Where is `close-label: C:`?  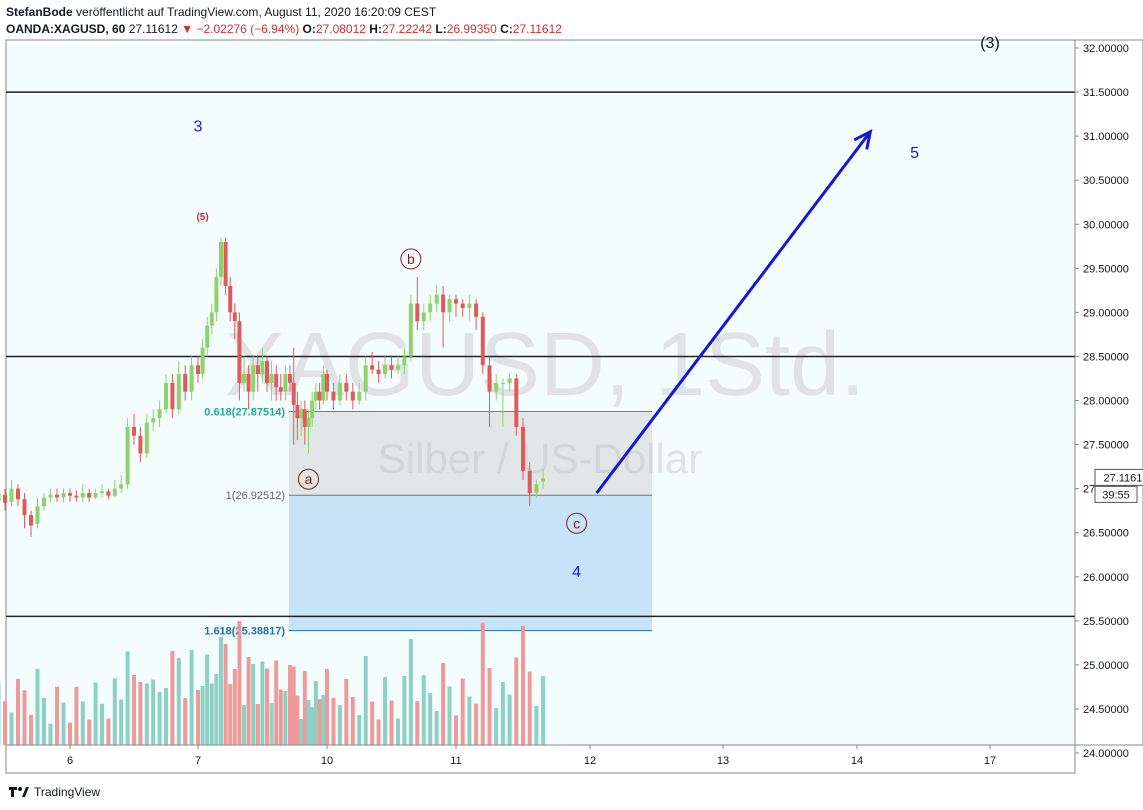
close-label: C: is located at coordinates (506, 29).